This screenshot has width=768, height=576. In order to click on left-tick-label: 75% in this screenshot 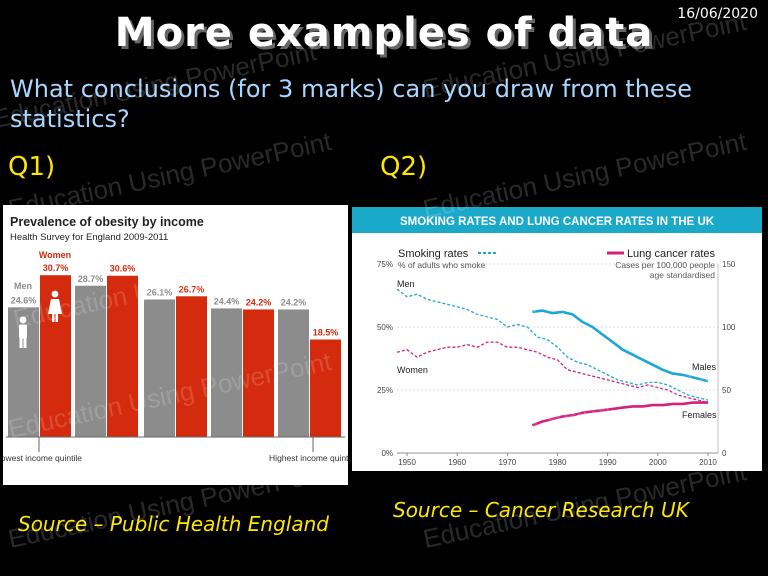, I will do `click(385, 264)`.